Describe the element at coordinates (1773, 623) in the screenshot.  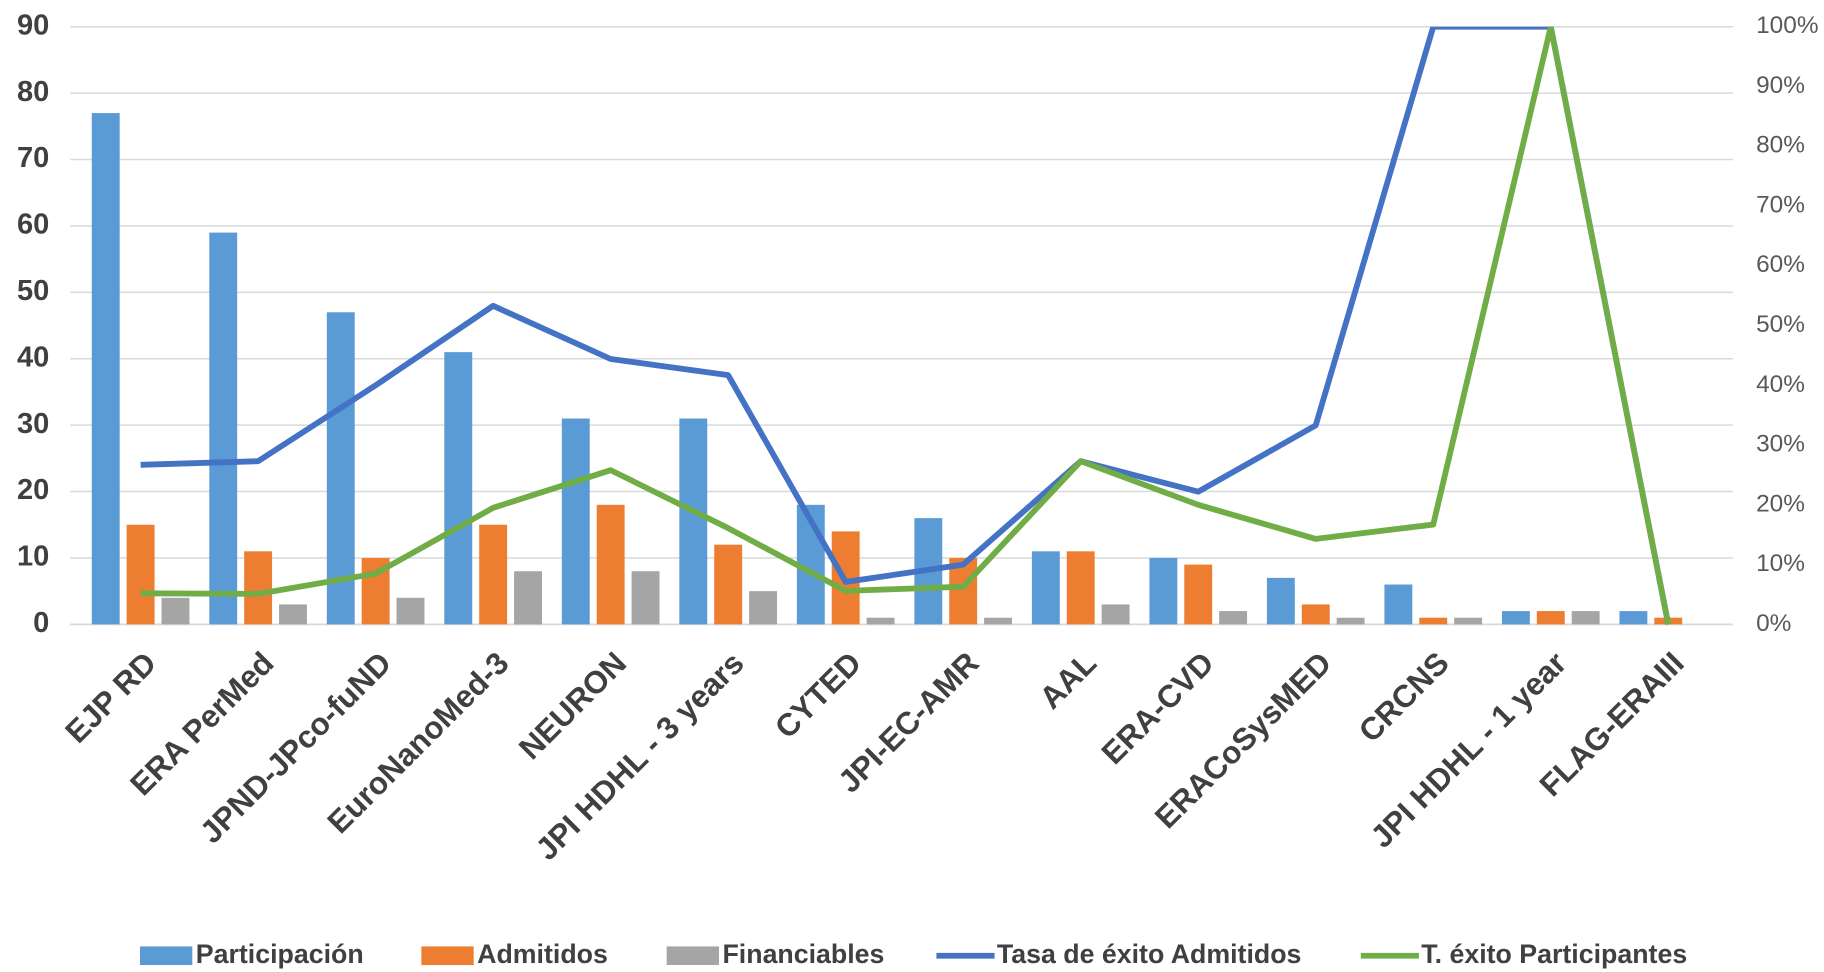
I see `y2-tick-label: 0%` at that location.